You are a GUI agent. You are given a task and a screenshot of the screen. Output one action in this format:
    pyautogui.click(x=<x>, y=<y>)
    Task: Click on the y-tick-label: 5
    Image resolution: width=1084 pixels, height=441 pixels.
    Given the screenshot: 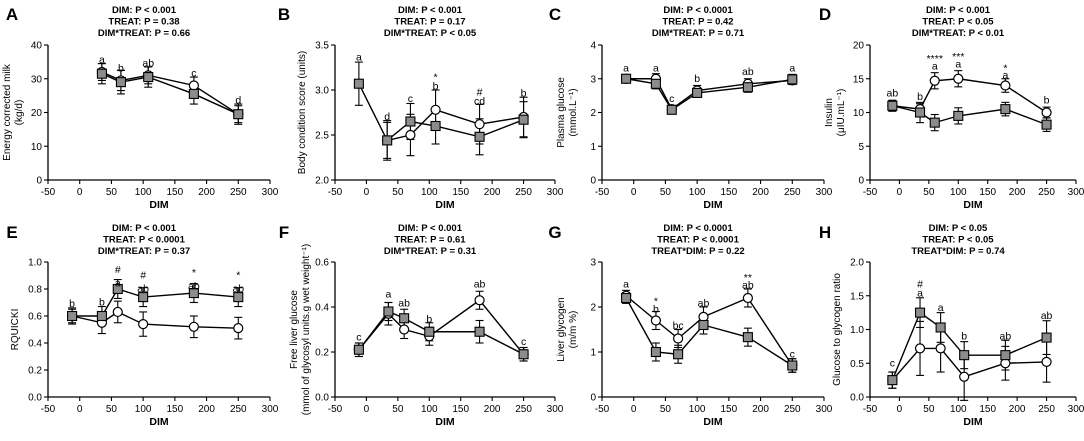 What is the action you would take?
    pyautogui.click(x=861, y=147)
    